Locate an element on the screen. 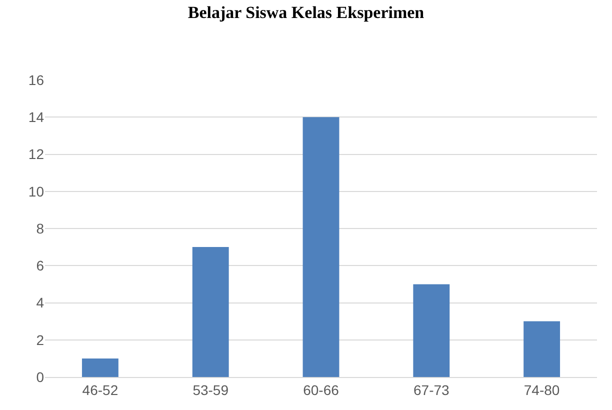  chart-title: Belajar Siswa Kelas Eksperimen is located at coordinates (306, 12).